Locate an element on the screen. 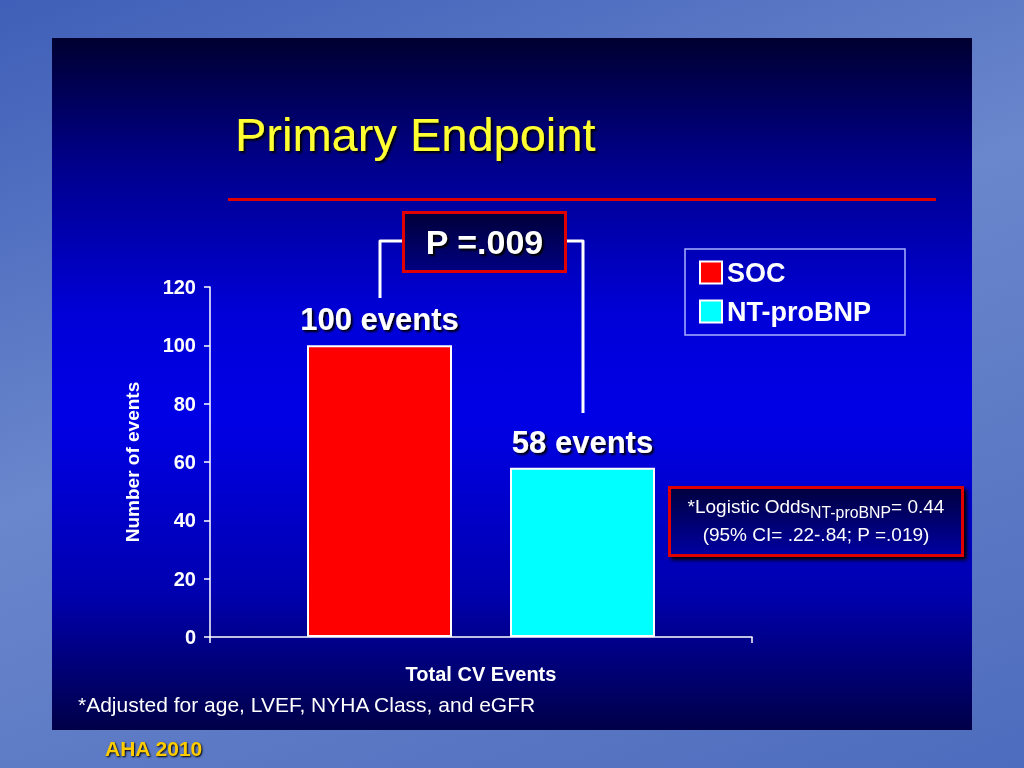 The image size is (1024, 768). y-tick-label: 0 is located at coordinates (190, 637).